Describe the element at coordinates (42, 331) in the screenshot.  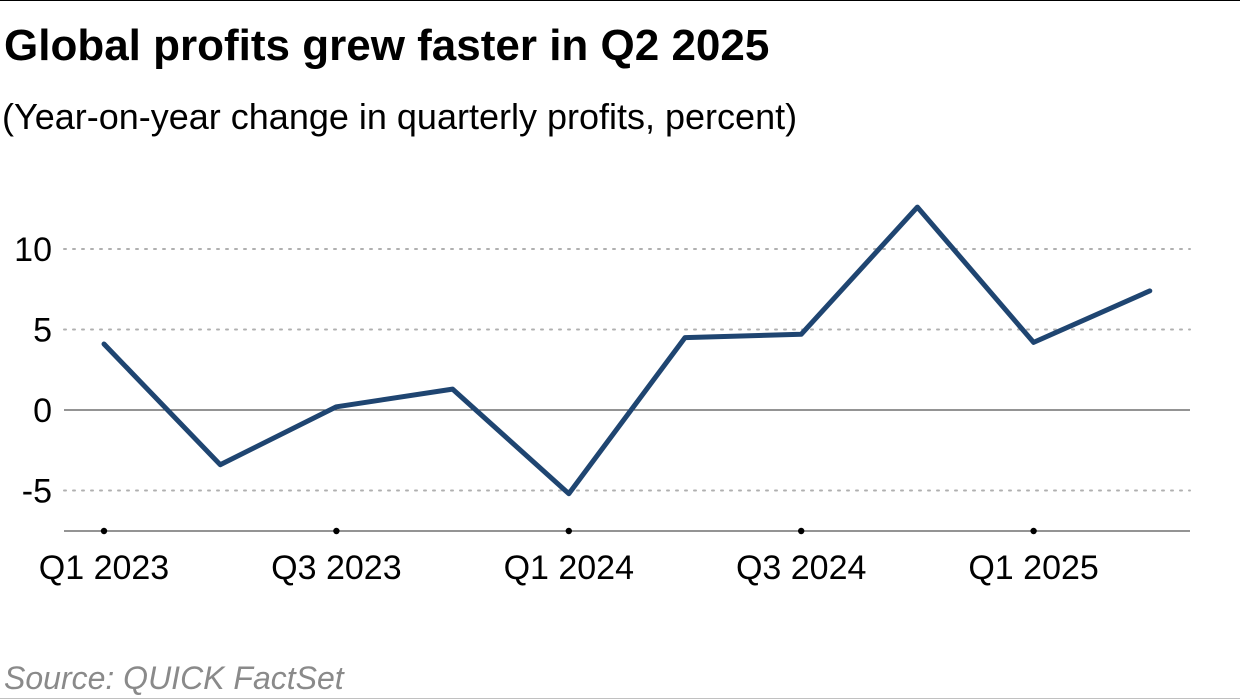
I see `y-tick-label: 5` at that location.